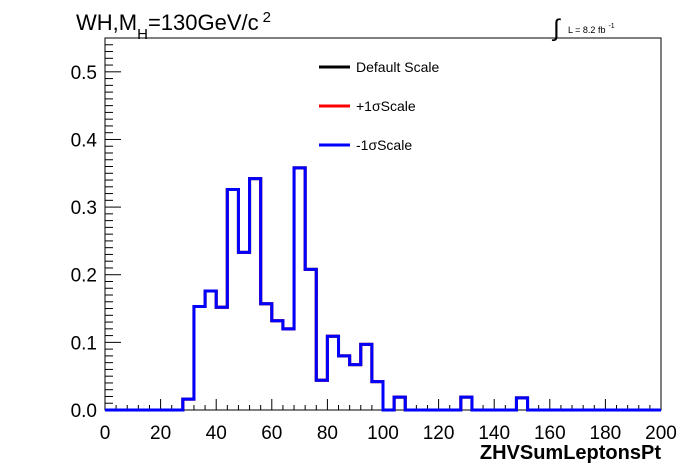 The image size is (696, 472). Describe the element at coordinates (384, 145) in the screenshot. I see `legend-label-minus1sigma: -1σScale` at that location.